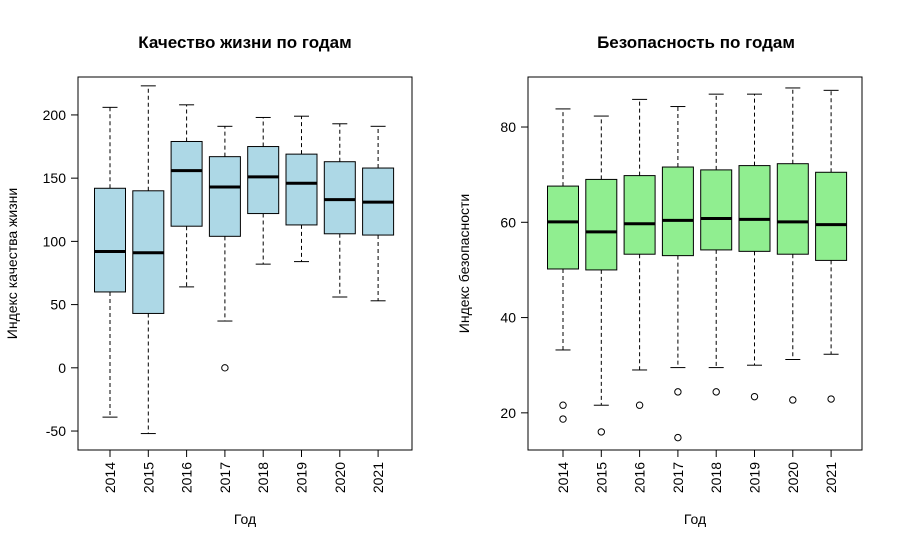 Image resolution: width=904 pixels, height=547 pixels. What do you see at coordinates (508, 127) in the screenshot?
I see `y-tick-label: 80` at bounding box center [508, 127].